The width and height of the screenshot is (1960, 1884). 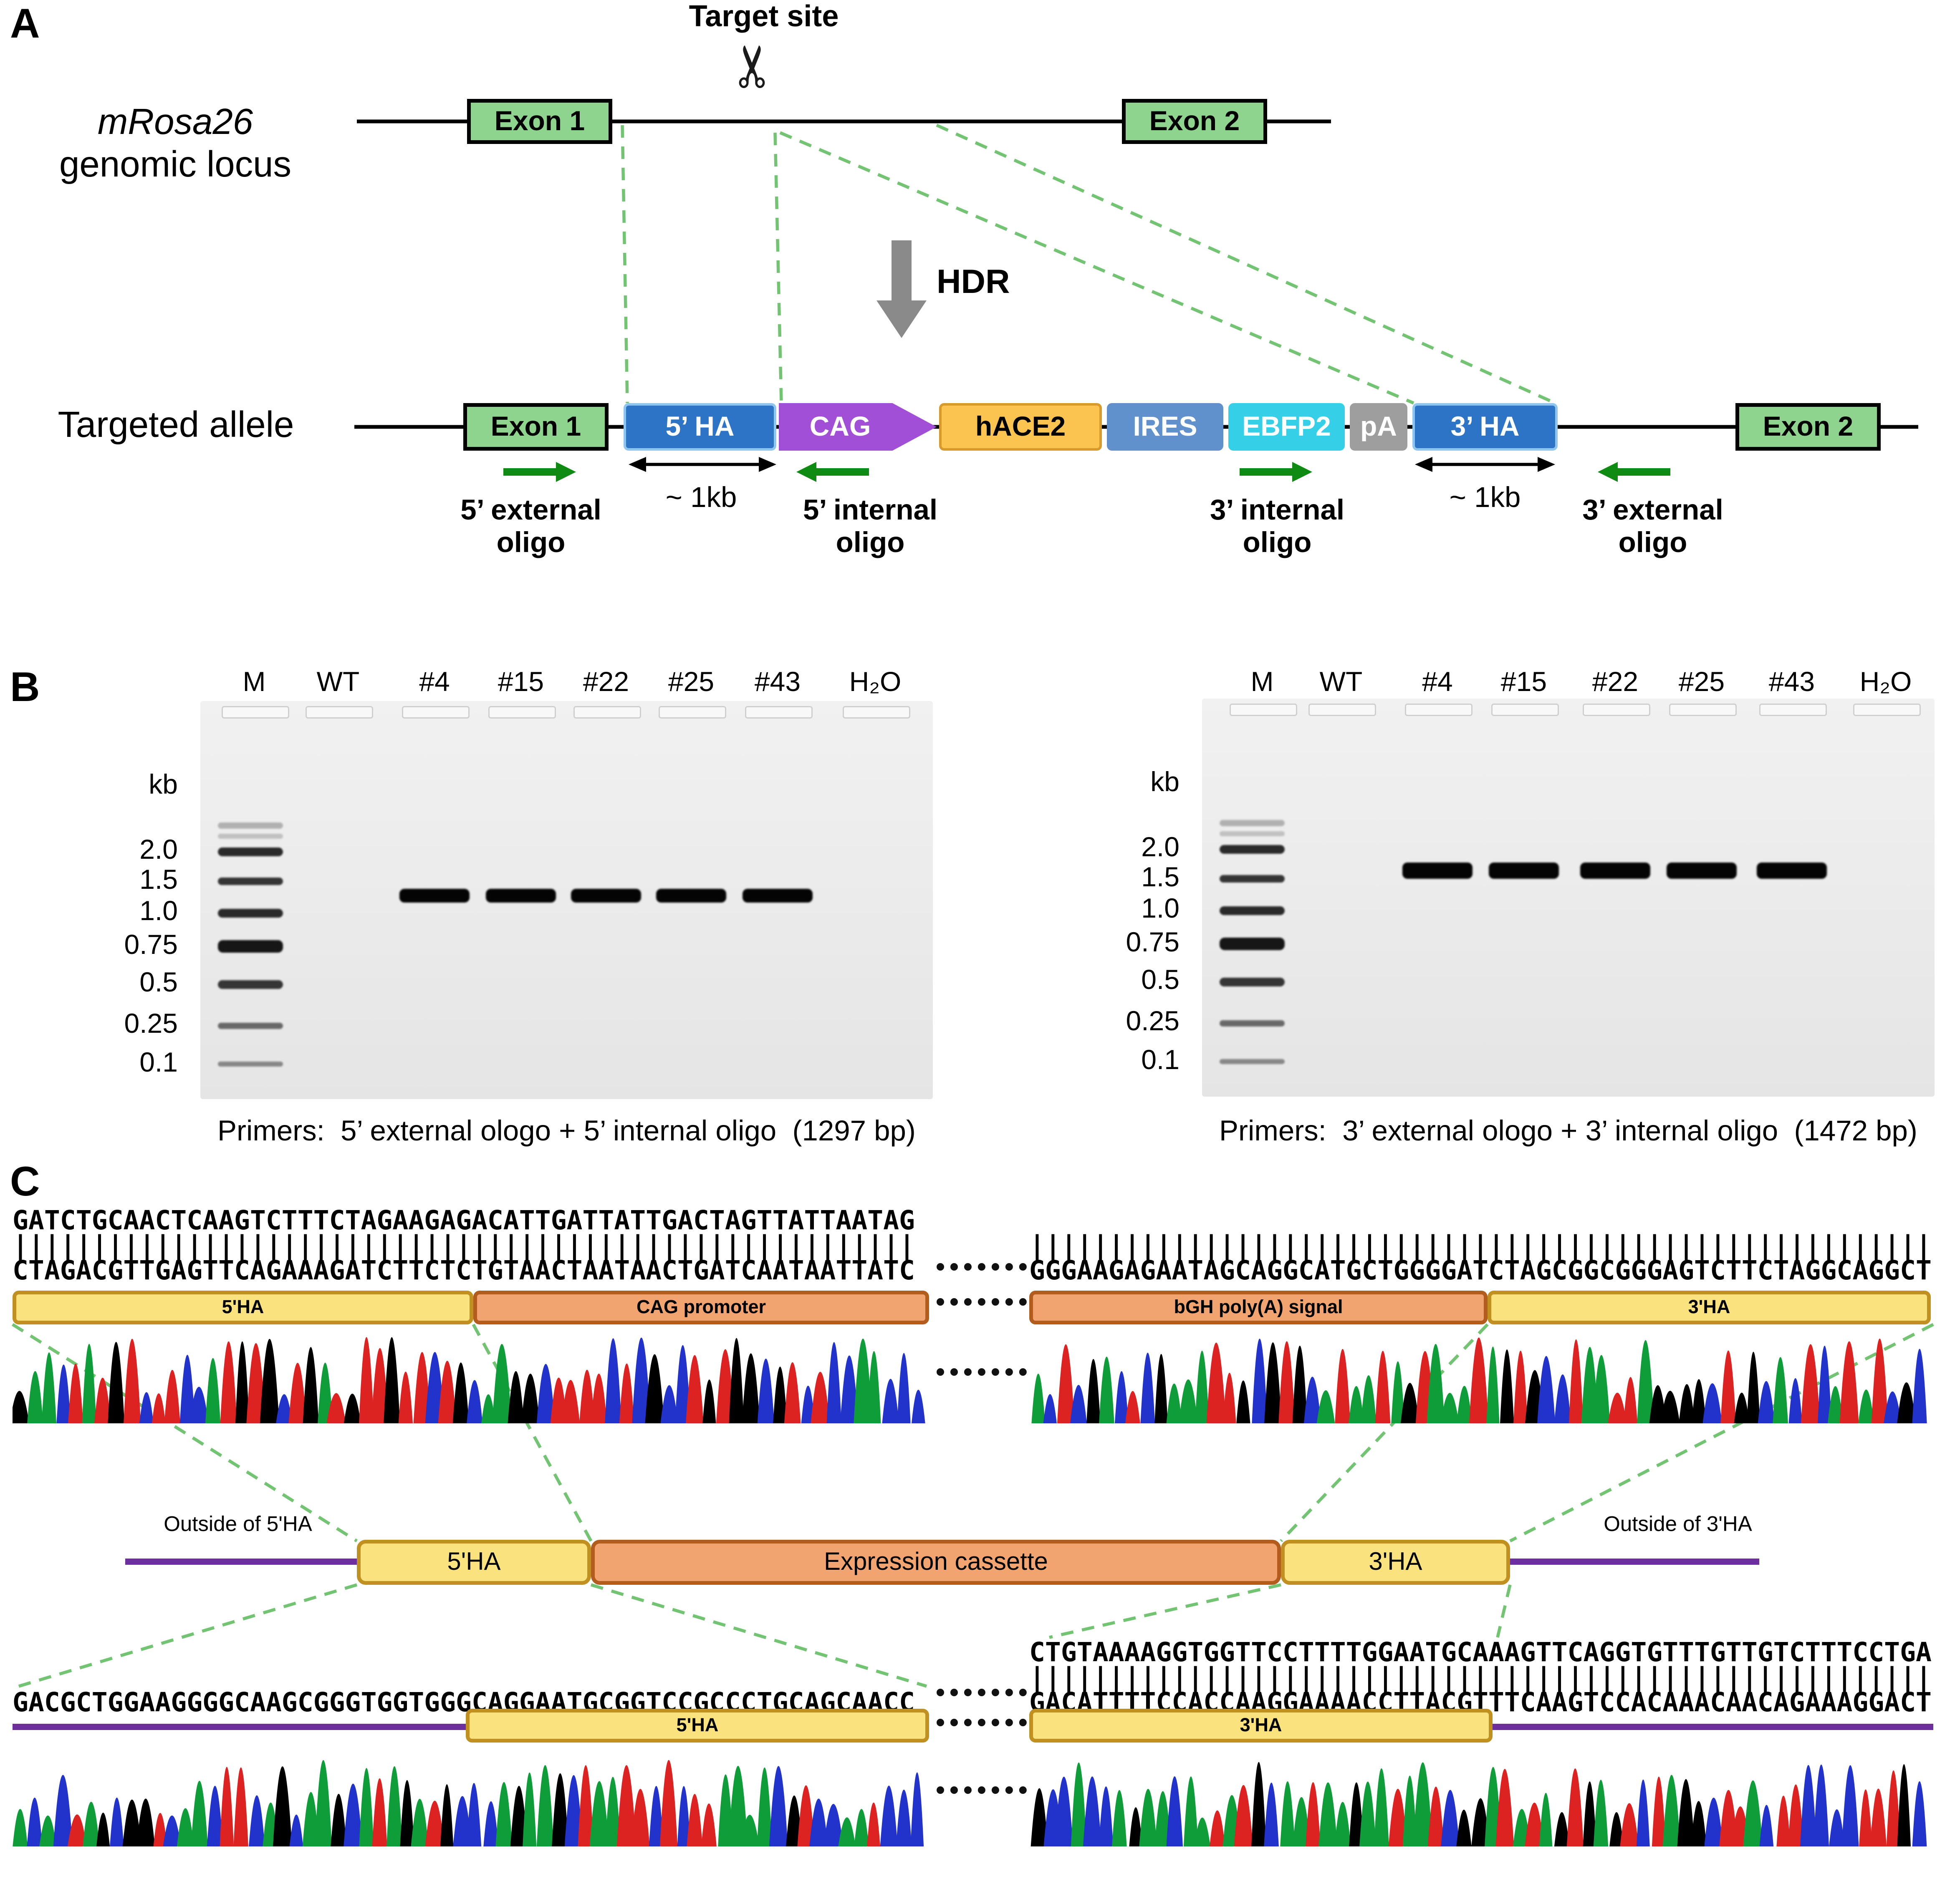 I want to click on bgh-polya-annotation-box: bGH poly(A) signal, so click(x=1258, y=1308).